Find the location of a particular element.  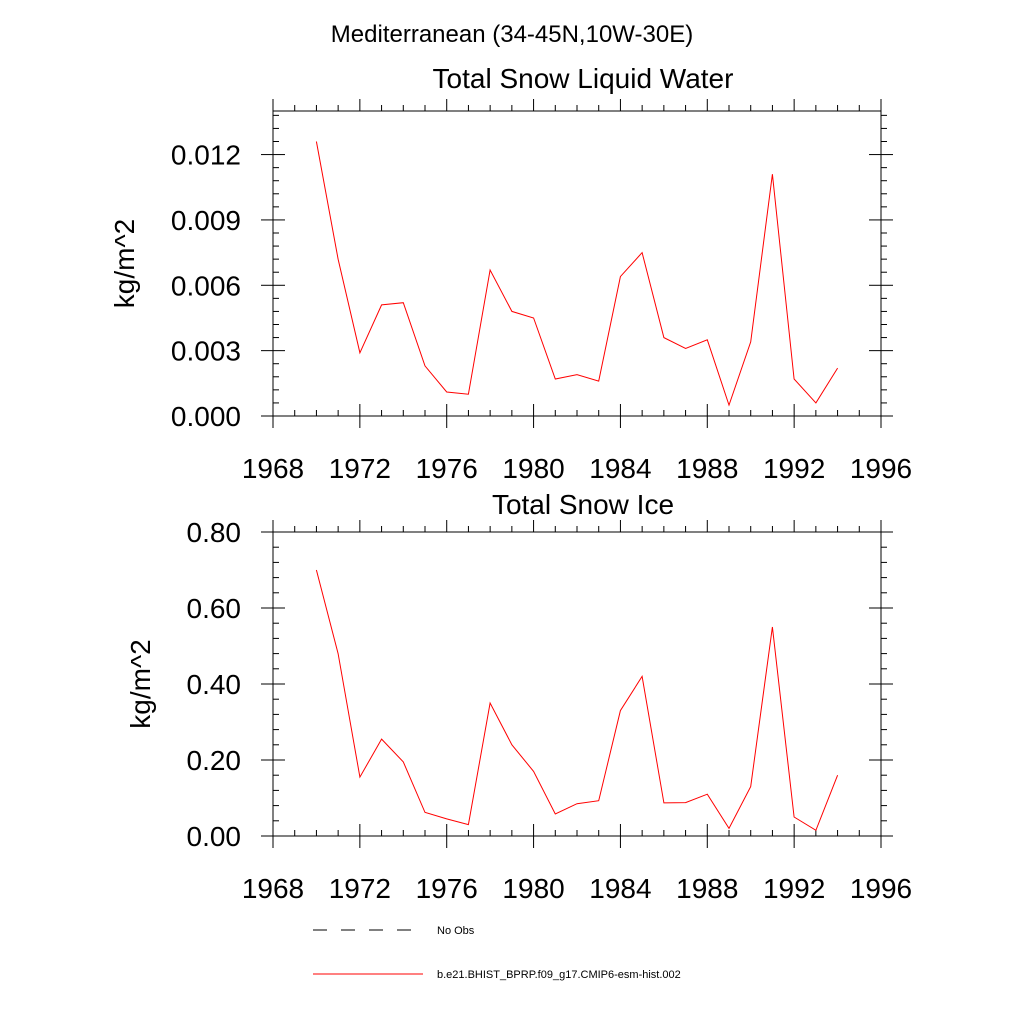

y-tick-label: 0.20 is located at coordinates (214, 760).